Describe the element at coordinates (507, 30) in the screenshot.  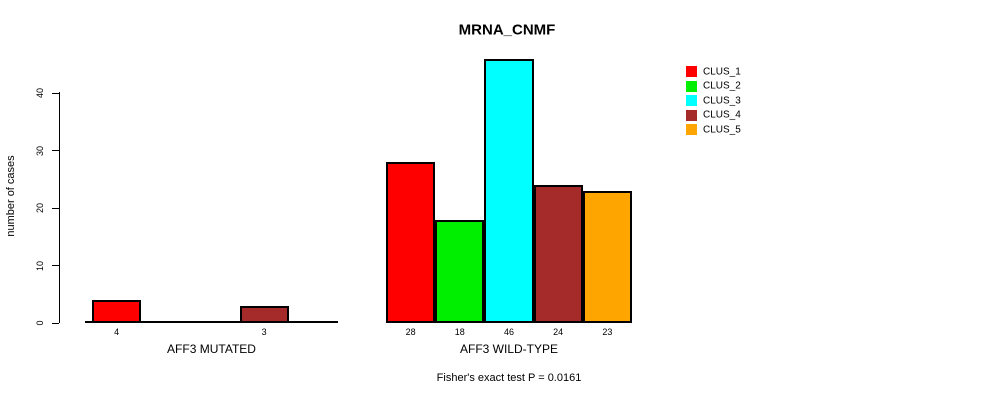
I see `chart-title: MRNA_CNMF` at that location.